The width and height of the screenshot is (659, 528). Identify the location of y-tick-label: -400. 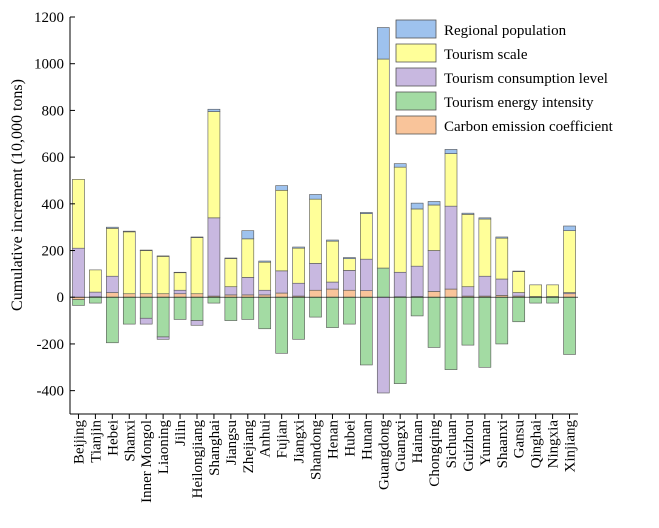
(51, 392).